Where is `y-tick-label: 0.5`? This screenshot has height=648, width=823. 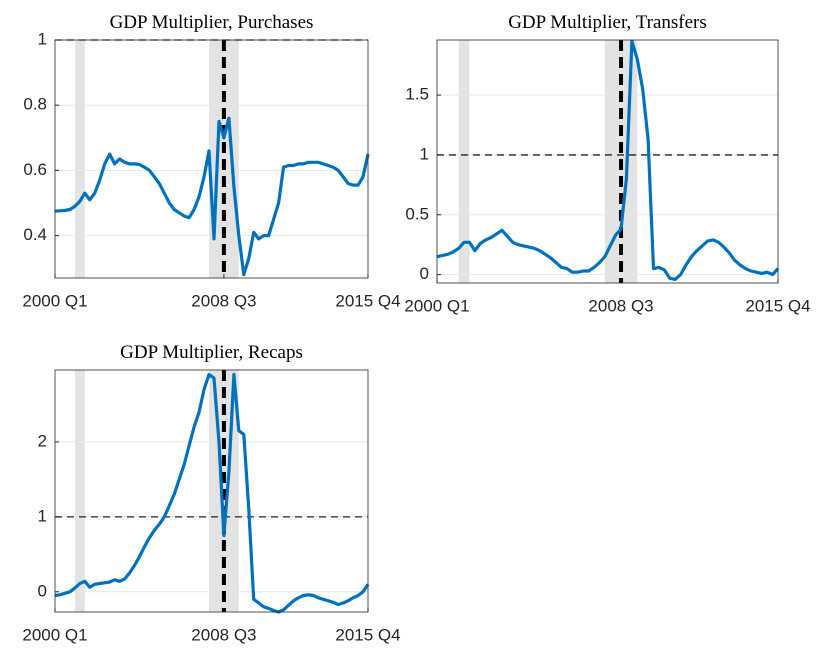 y-tick-label: 0.5 is located at coordinates (417, 213).